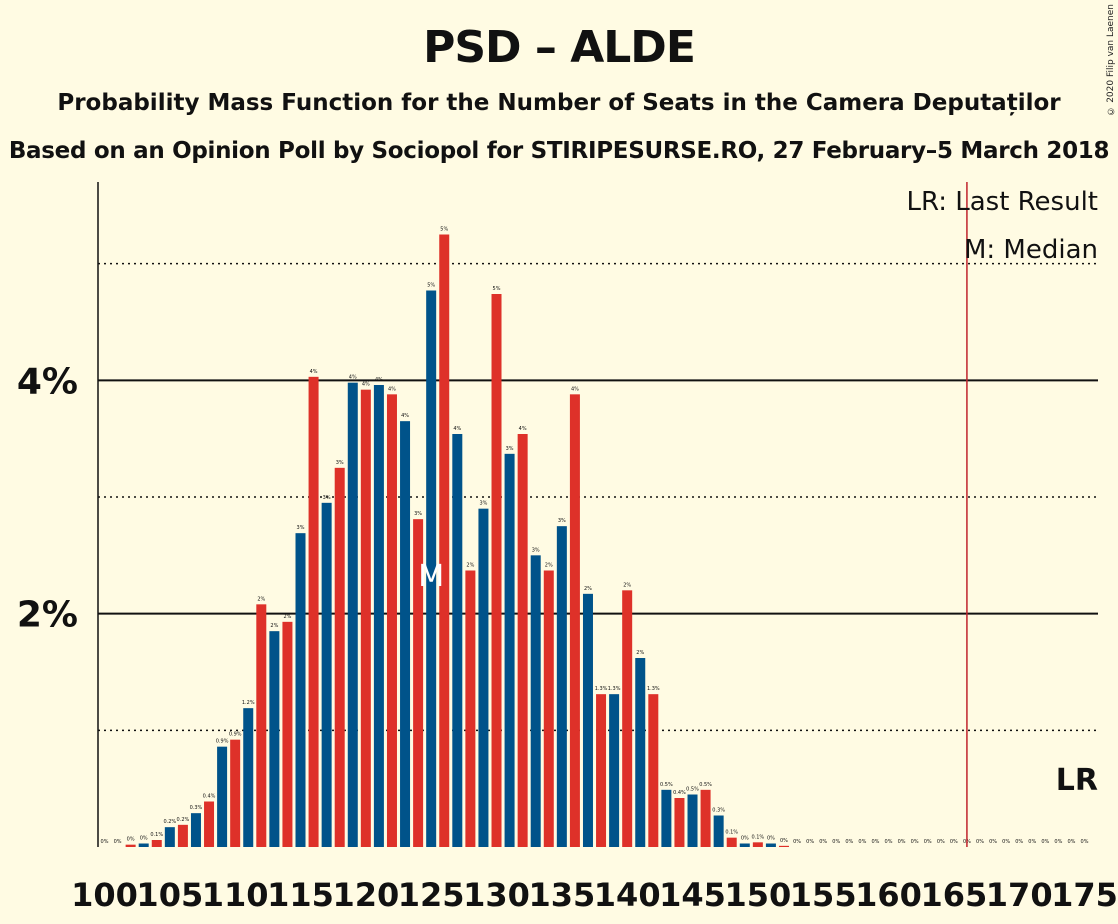  I want to click on bar-value-label: 0.1%, so click(731, 833).